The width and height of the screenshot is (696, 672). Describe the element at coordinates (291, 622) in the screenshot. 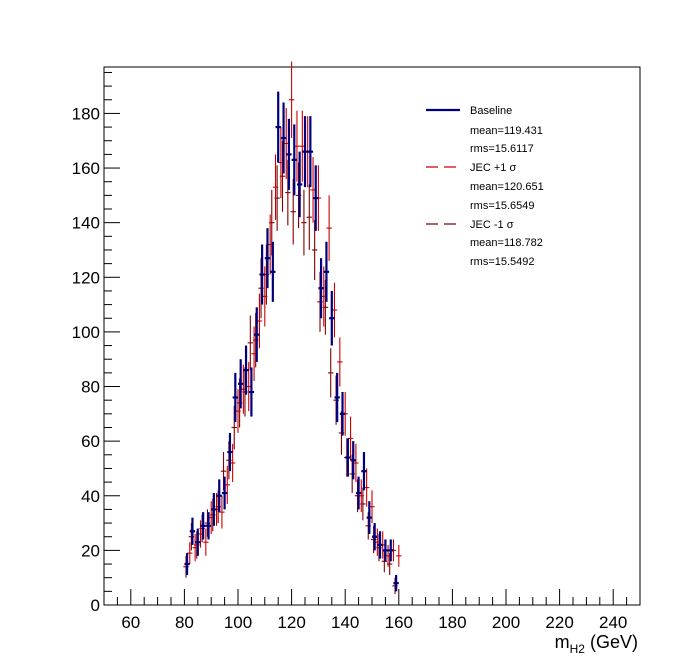

I see `x-tick-label: 120` at that location.